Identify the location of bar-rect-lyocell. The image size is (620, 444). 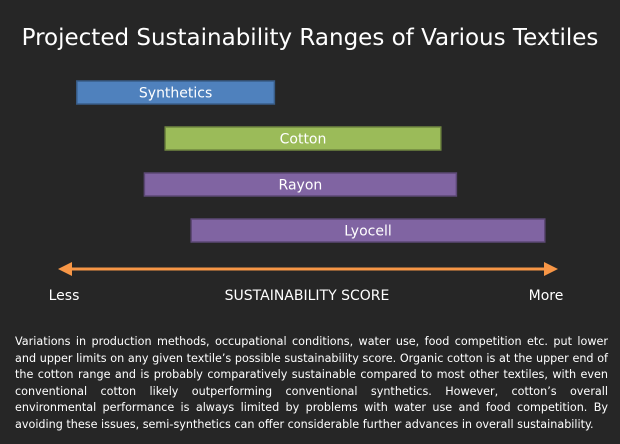
(368, 230).